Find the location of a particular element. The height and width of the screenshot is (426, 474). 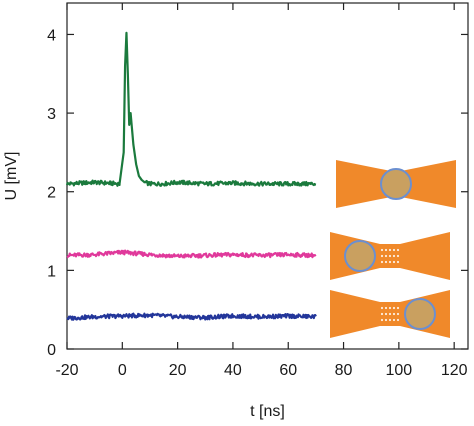

x-tick-label: 100 is located at coordinates (399, 370).